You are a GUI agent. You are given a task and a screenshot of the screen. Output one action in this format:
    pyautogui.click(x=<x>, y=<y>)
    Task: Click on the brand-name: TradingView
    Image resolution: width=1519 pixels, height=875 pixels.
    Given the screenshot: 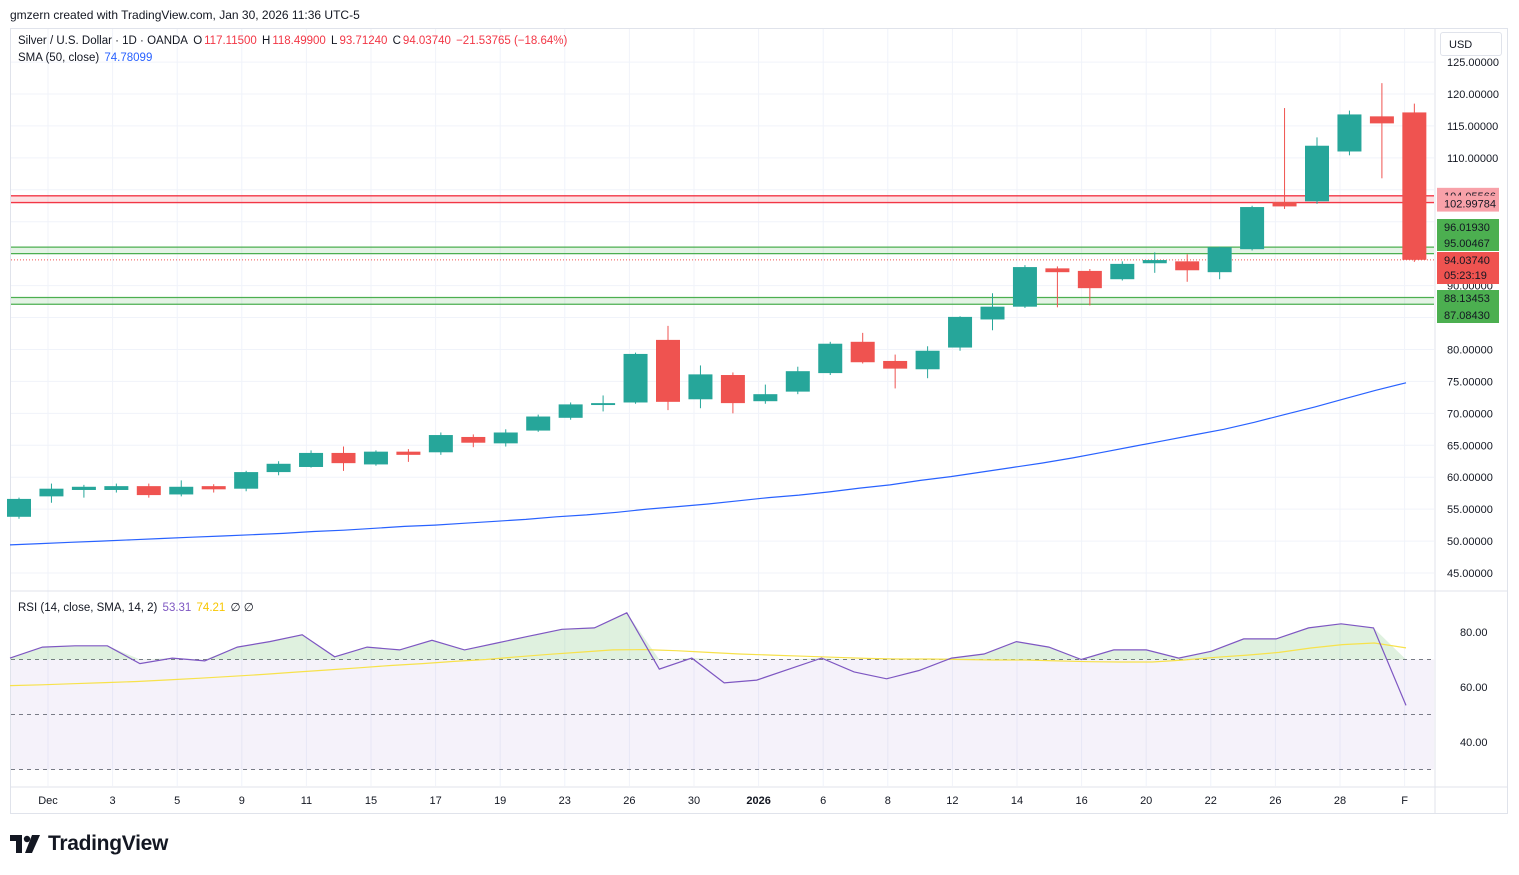 What is the action you would take?
    pyautogui.click(x=108, y=843)
    